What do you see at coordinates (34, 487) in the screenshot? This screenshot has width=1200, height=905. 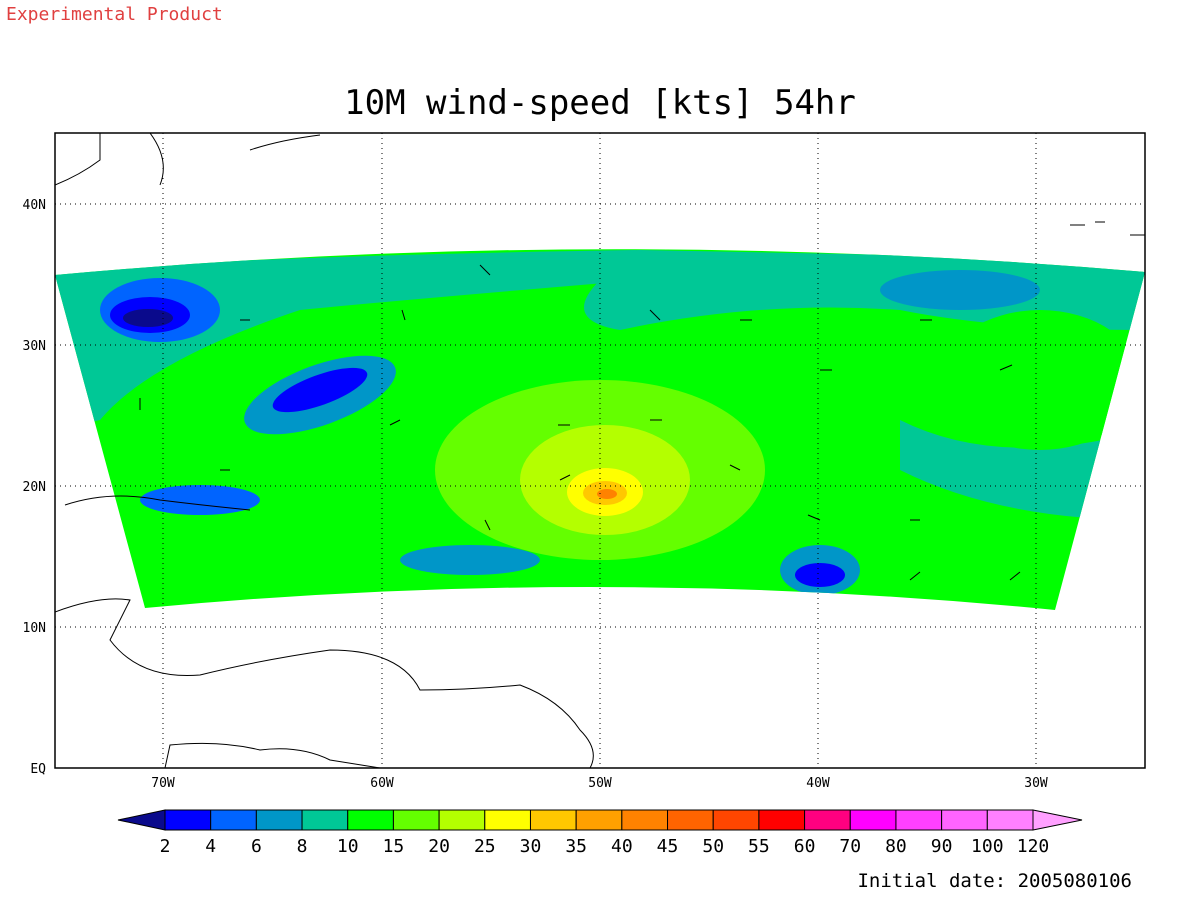 I see `lat-label: 20N` at bounding box center [34, 487].